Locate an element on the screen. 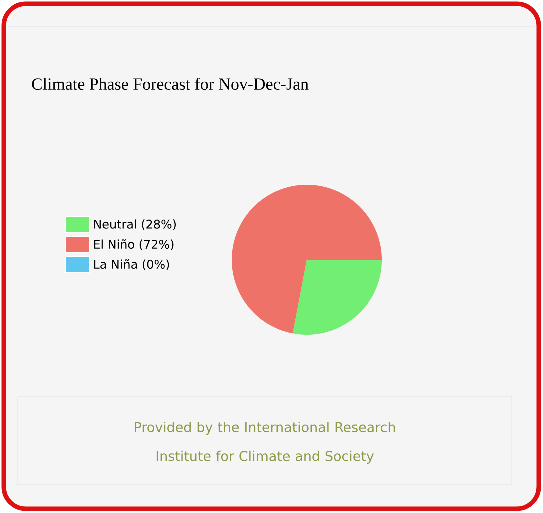  legend-label: El Niño (72%) is located at coordinates (134, 245).